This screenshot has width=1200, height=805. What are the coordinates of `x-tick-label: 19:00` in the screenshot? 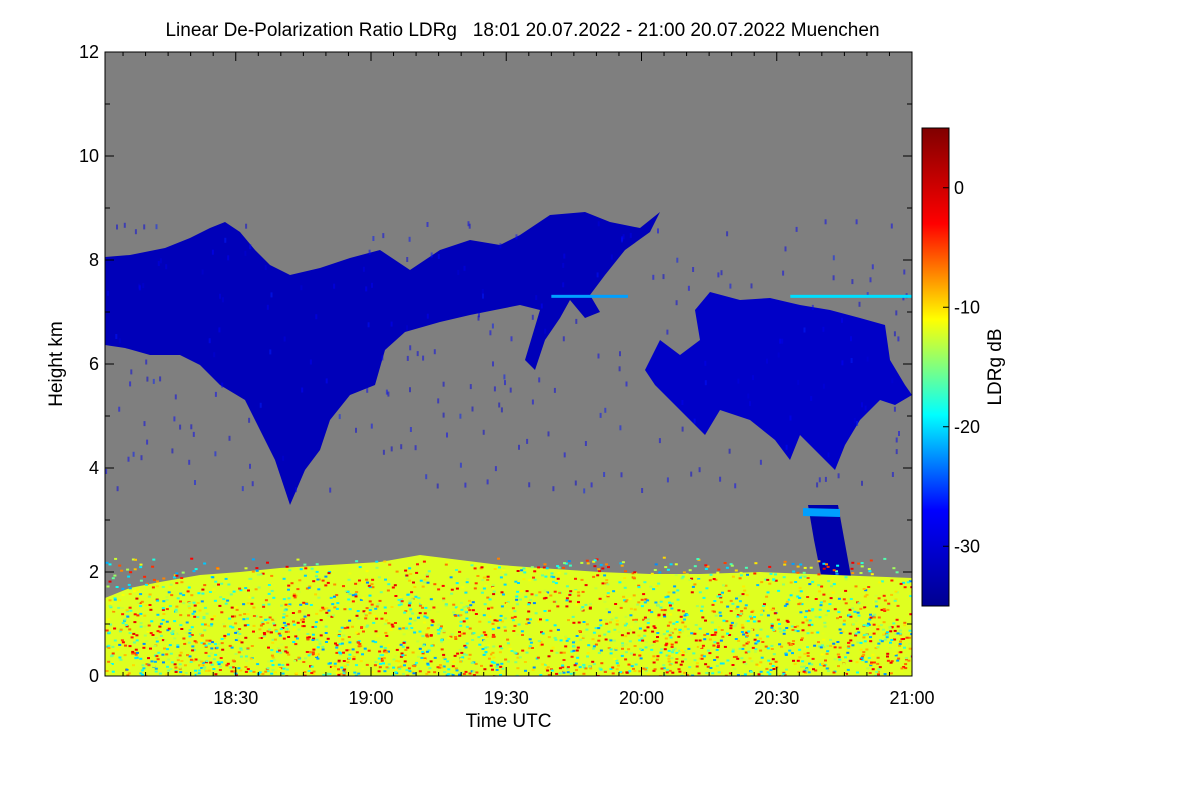 It's located at (370, 698).